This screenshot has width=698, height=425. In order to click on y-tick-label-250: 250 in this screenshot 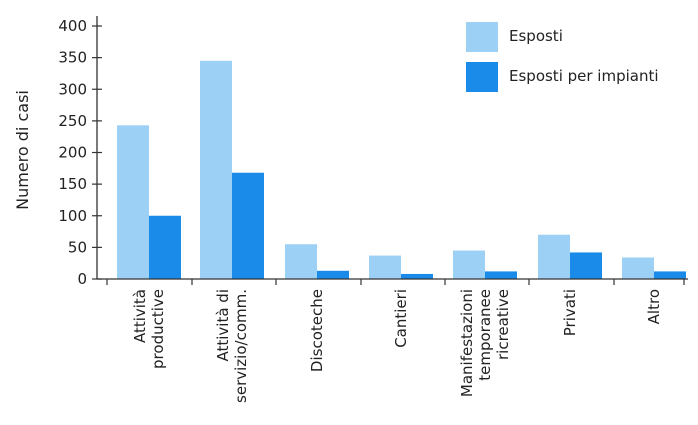, I will do `click(72, 121)`.